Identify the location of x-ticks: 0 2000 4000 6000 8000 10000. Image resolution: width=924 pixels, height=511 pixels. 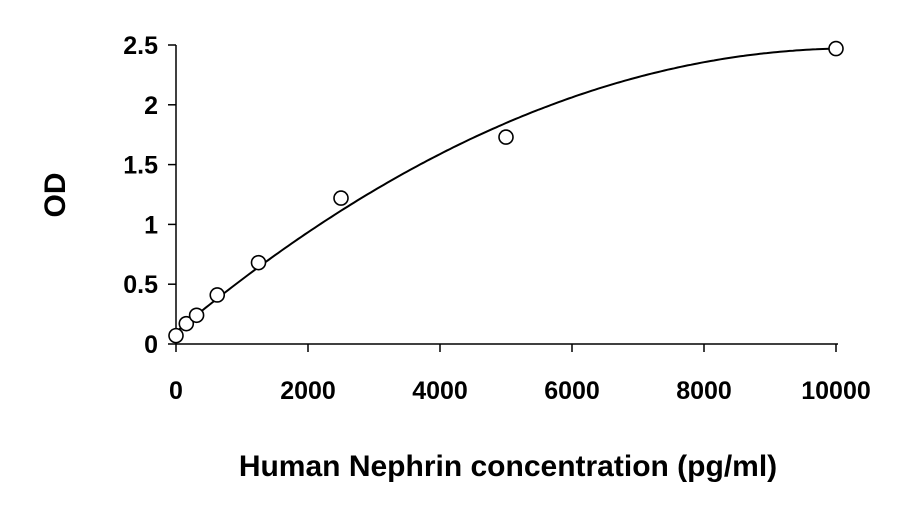
(520, 374).